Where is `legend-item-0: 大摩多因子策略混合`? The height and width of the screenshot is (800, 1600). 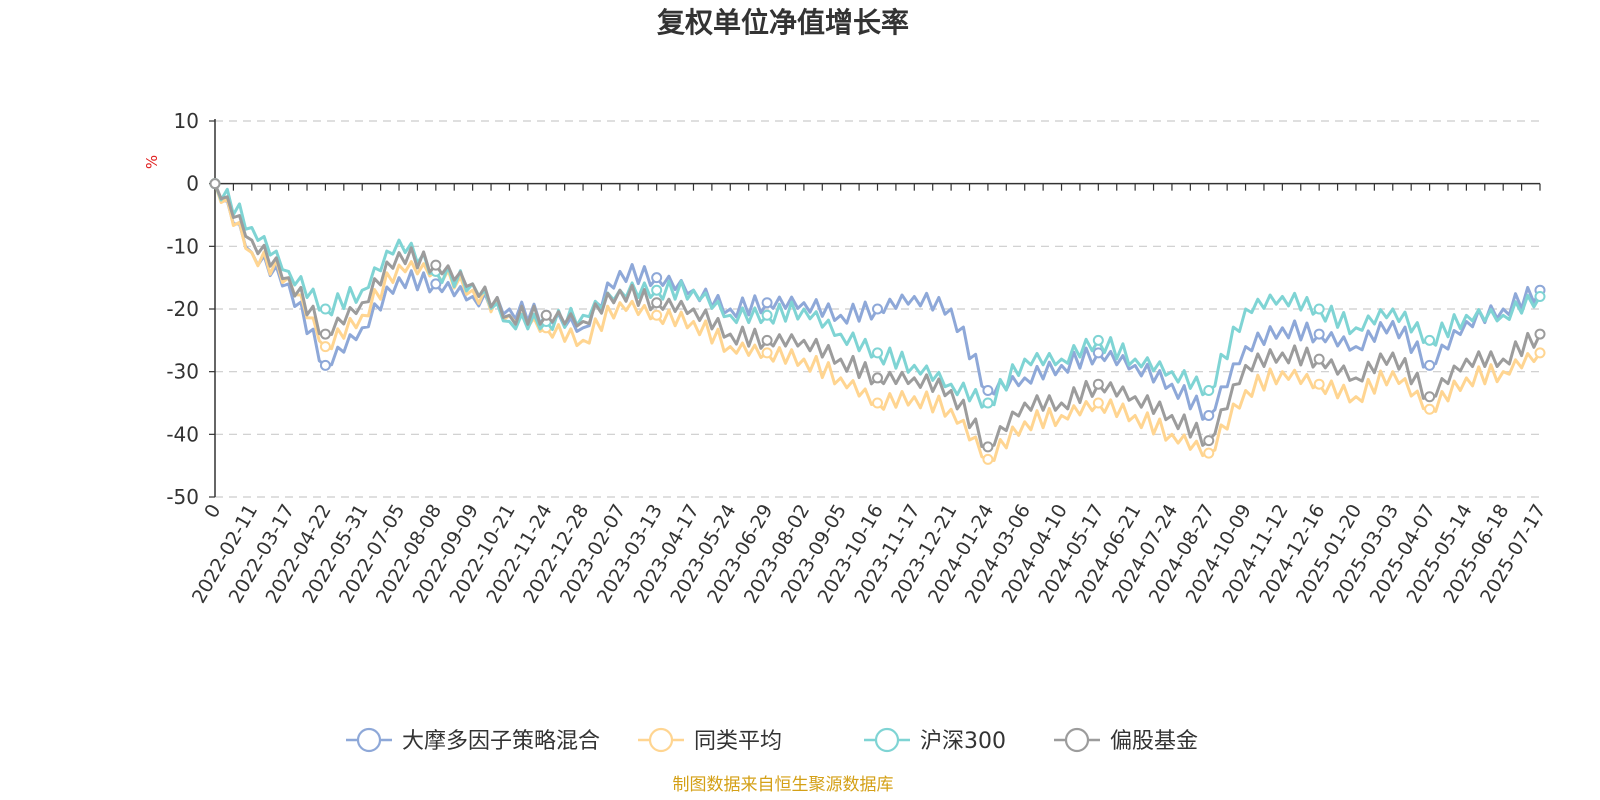
legend-item-0: 大摩多因子策略混合 is located at coordinates (473, 740).